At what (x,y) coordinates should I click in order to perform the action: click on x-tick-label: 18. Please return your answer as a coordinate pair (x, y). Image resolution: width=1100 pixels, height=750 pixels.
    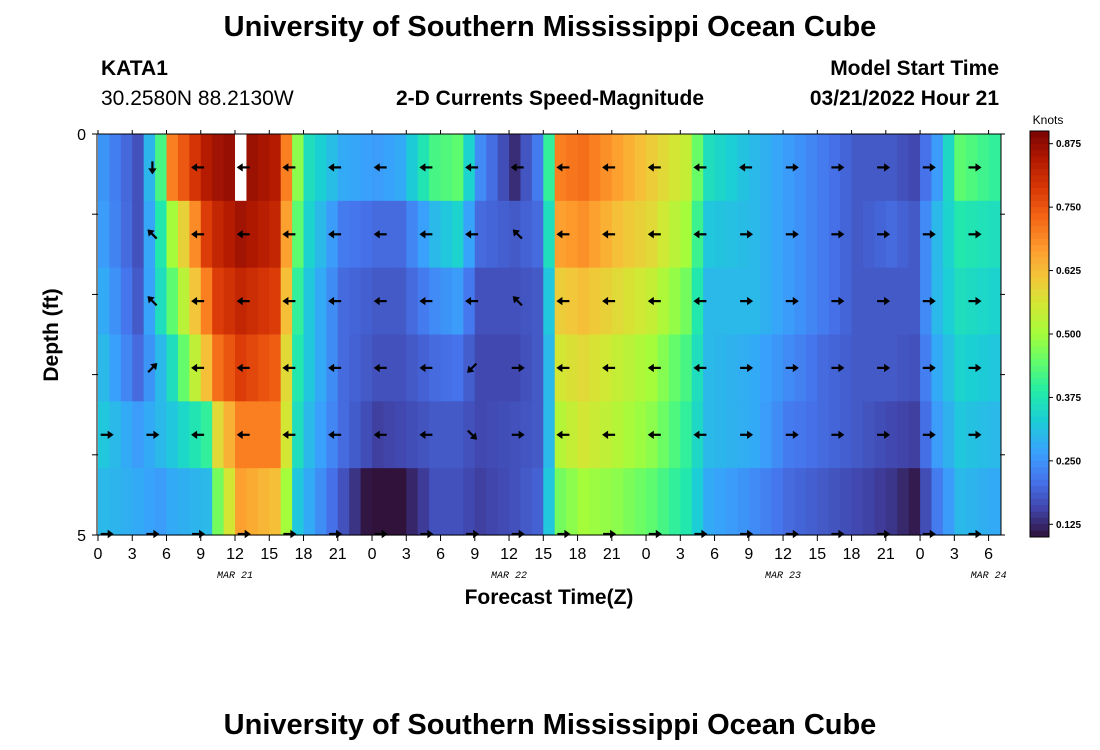
    Looking at the image, I should click on (852, 554).